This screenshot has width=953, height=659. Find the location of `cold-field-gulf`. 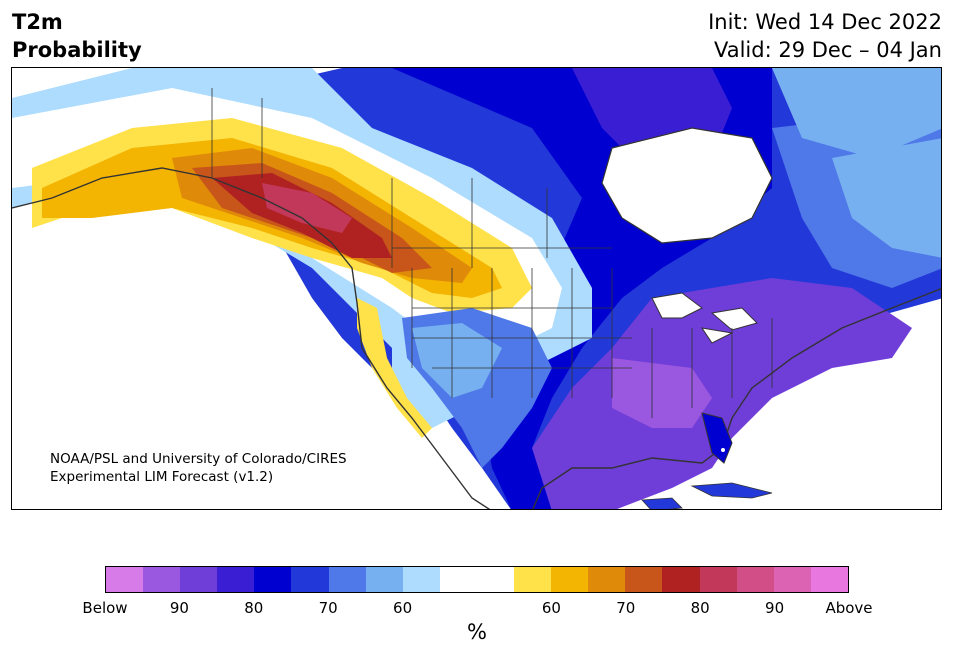

cold-field-gulf is located at coordinates (662, 393).